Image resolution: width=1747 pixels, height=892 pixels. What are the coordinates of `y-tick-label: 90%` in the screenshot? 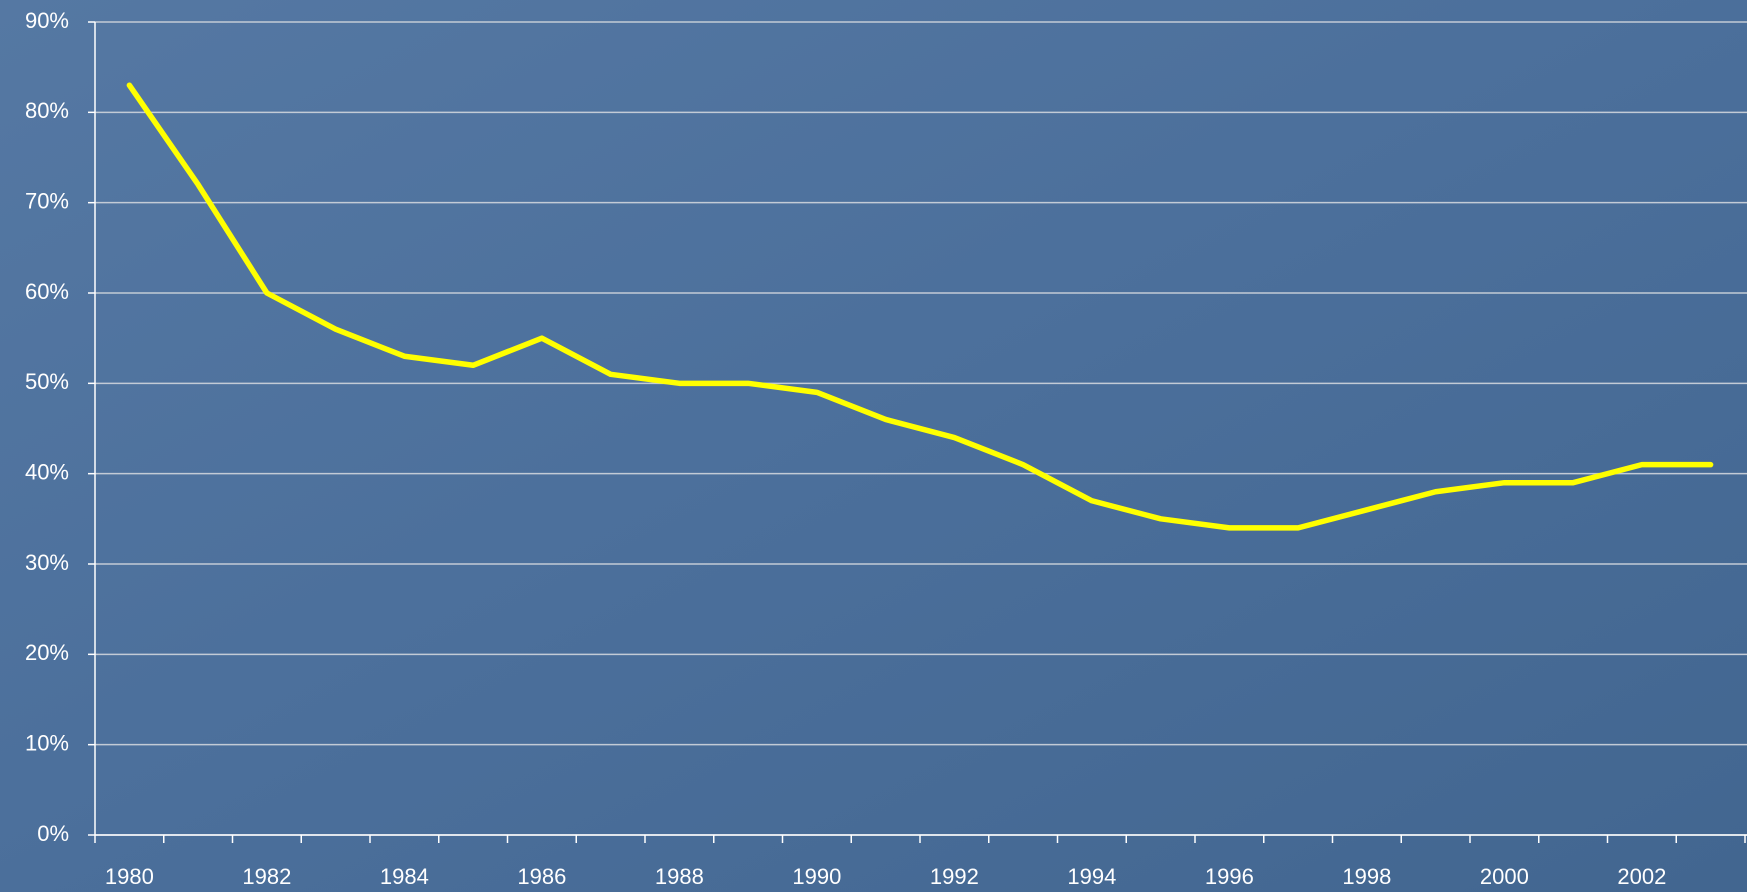 It's located at (47, 20).